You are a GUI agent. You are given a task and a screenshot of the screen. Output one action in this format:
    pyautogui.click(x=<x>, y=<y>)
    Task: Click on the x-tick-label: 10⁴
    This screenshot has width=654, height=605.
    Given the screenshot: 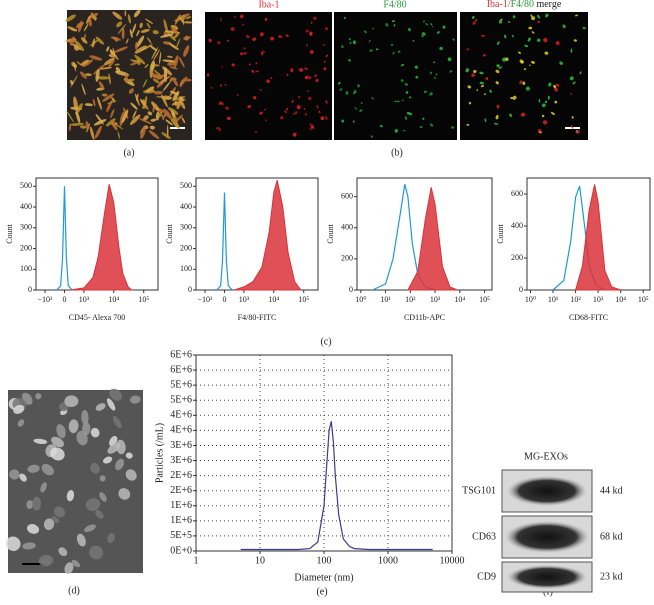 What is the action you would take?
    pyautogui.click(x=273, y=299)
    